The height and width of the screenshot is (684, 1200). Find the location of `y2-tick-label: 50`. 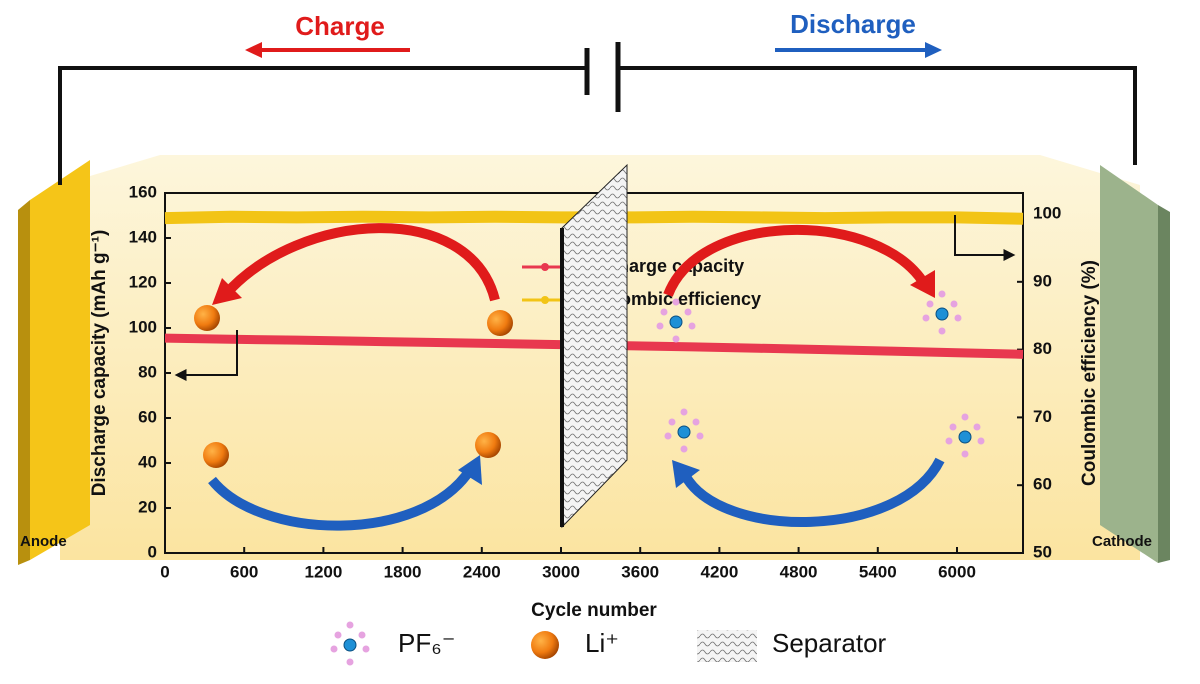

y2-tick-label: 50 is located at coordinates (1042, 551).